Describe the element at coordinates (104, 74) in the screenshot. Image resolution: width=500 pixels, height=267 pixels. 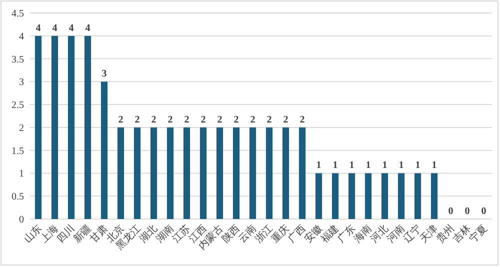
I see `data-label: 3` at that location.